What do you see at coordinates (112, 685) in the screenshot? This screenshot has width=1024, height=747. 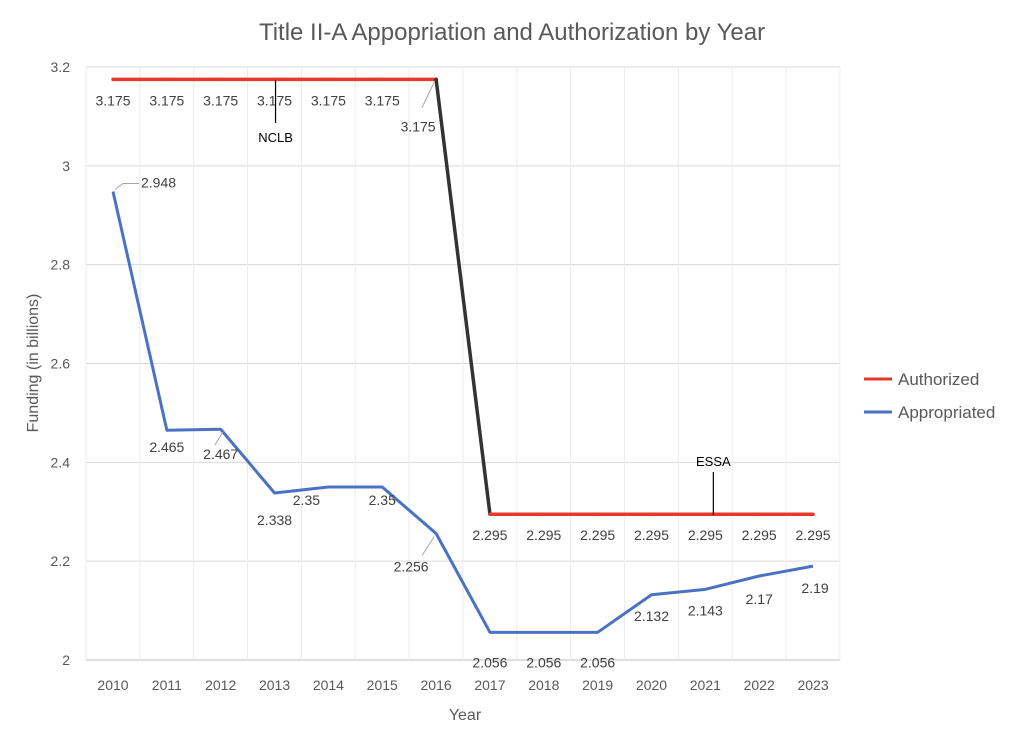 I see `x-tick-label: 2010` at bounding box center [112, 685].